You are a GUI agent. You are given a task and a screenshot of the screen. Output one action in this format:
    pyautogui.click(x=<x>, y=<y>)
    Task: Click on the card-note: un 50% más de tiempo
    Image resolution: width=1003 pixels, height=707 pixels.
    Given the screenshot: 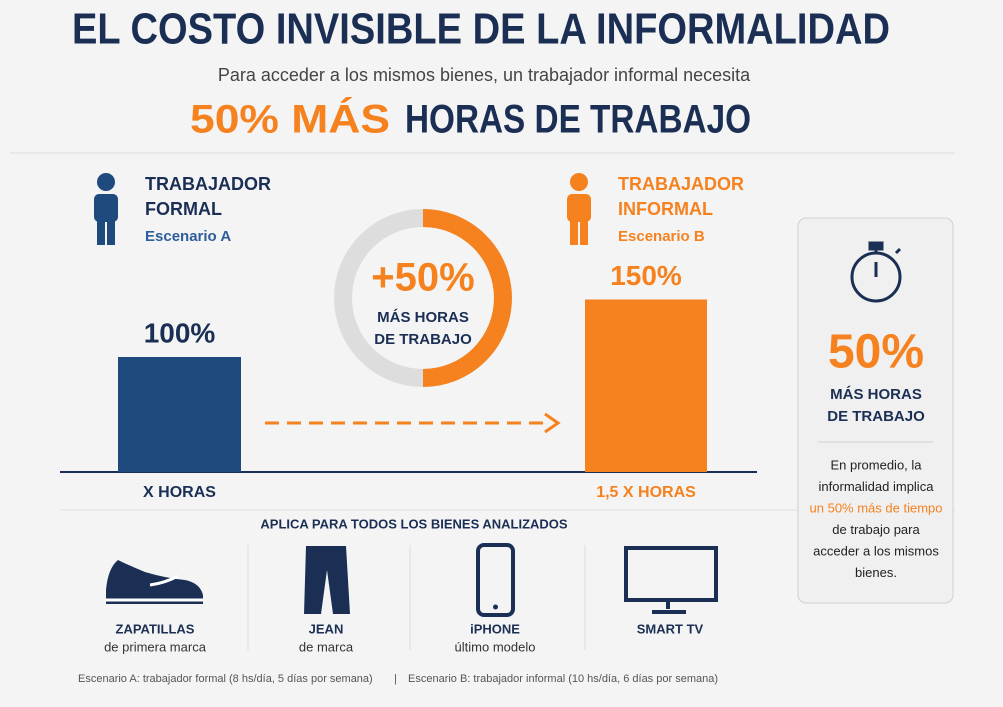 What is the action you would take?
    pyautogui.click(x=876, y=507)
    